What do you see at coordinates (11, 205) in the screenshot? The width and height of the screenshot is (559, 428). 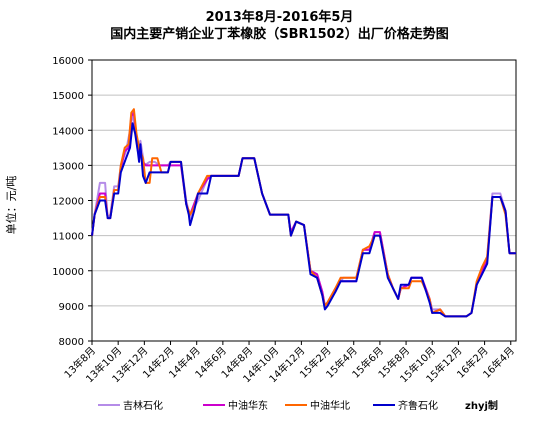 I see `y-axis-label: 单位：元/吨` at bounding box center [11, 205].